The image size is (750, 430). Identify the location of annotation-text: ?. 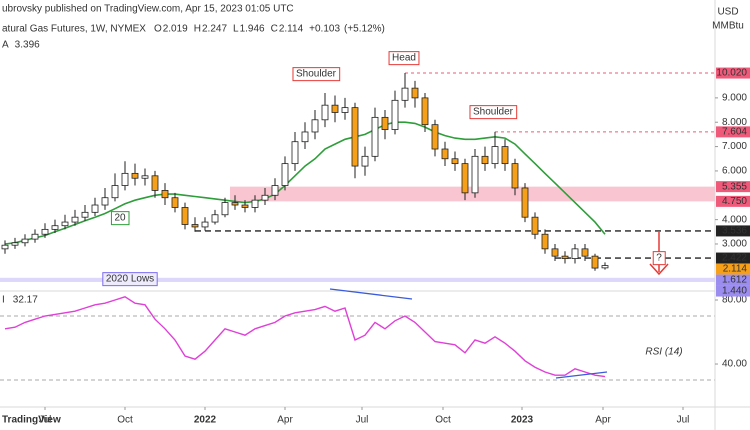
(659, 258).